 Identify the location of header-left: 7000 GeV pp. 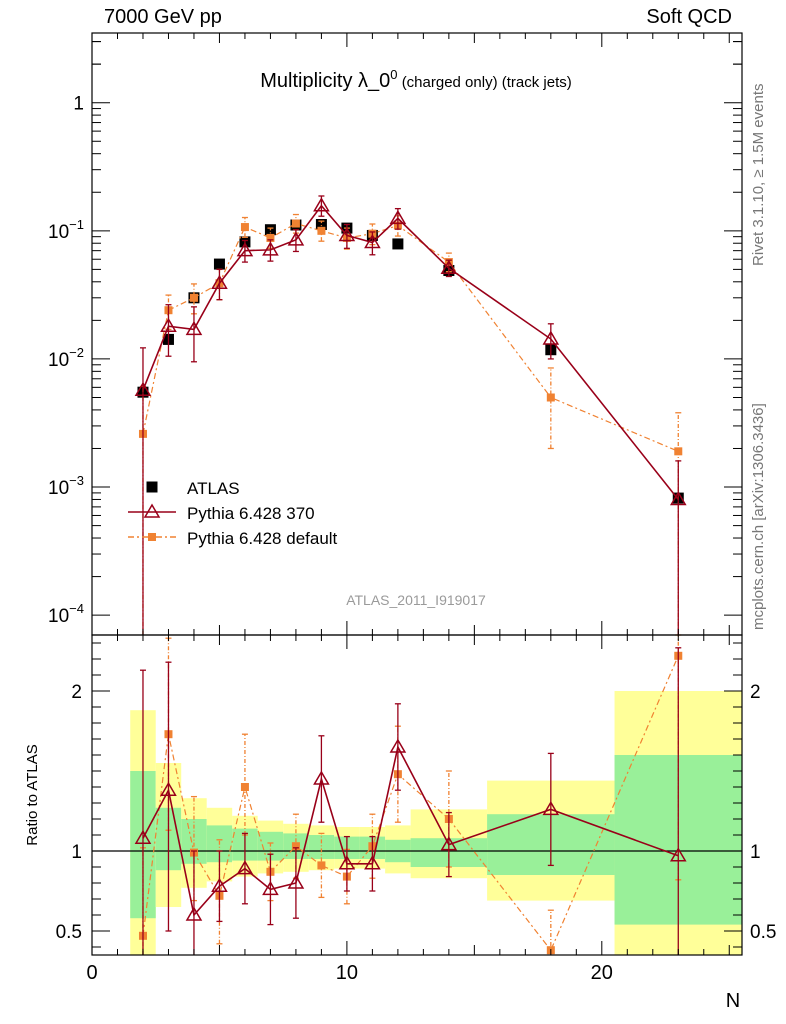
(163, 17).